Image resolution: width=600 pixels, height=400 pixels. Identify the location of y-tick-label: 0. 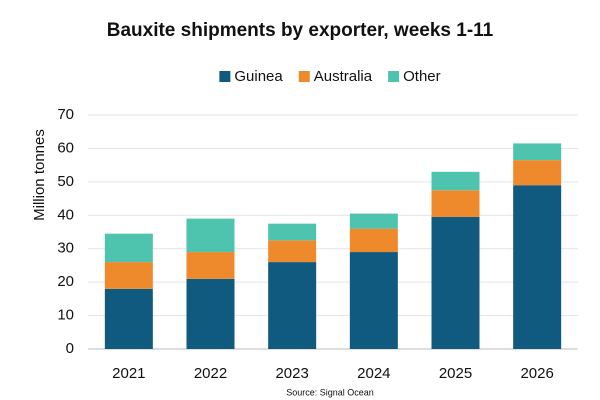
(70, 348).